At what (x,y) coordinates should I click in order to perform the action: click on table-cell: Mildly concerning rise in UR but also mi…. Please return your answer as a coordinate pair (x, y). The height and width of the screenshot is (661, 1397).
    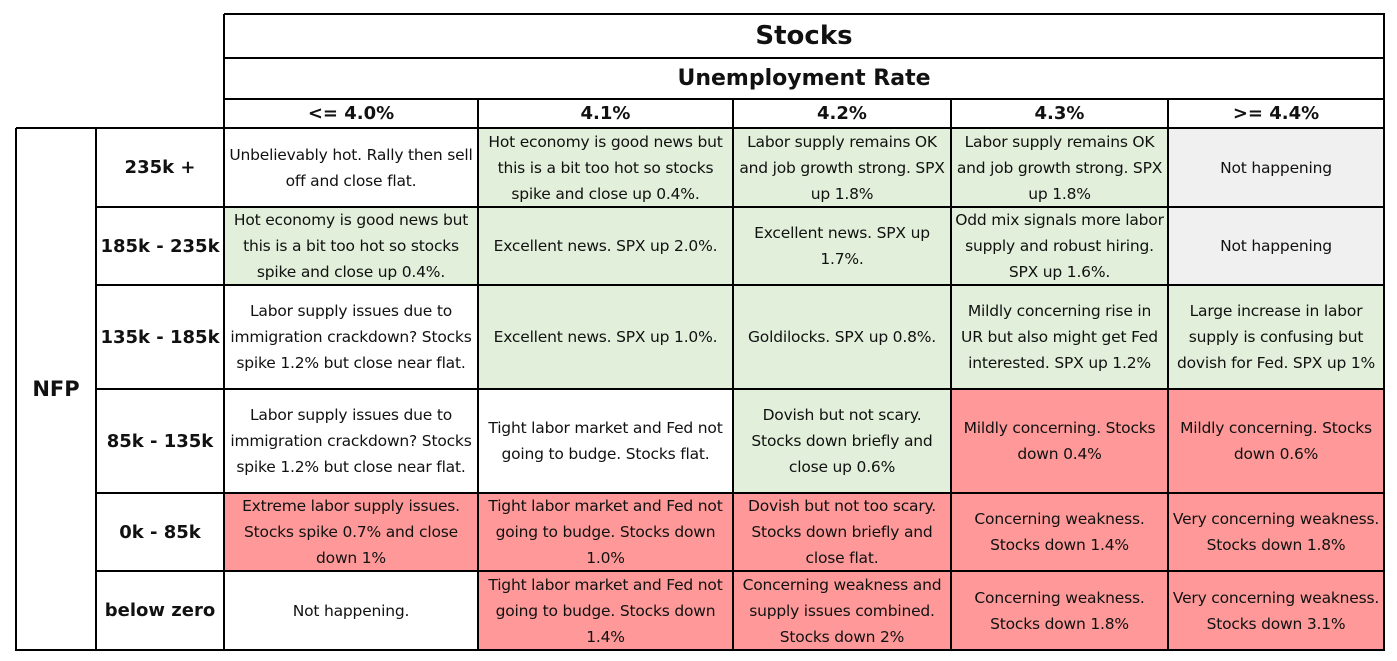
    Looking at the image, I should click on (1059, 337).